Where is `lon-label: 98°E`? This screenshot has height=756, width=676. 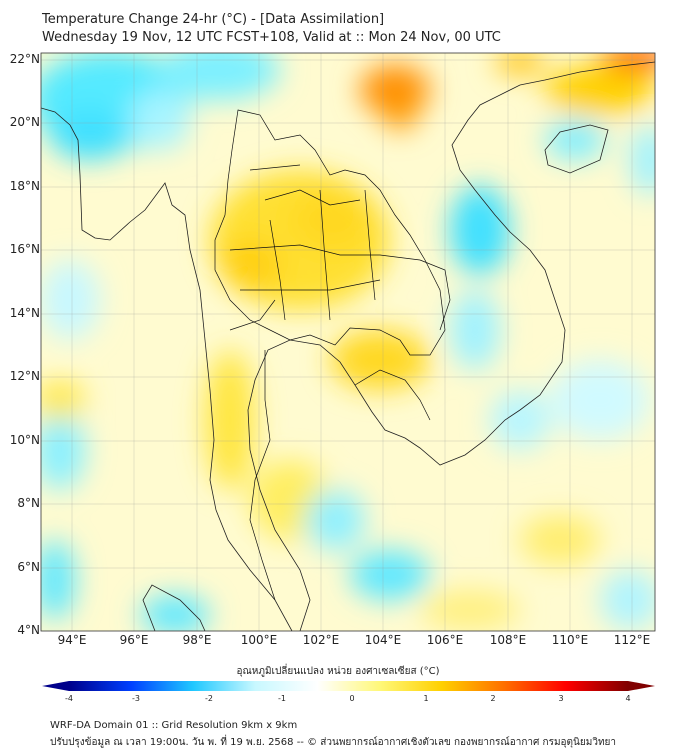
lon-label: 98°E is located at coordinates (197, 640).